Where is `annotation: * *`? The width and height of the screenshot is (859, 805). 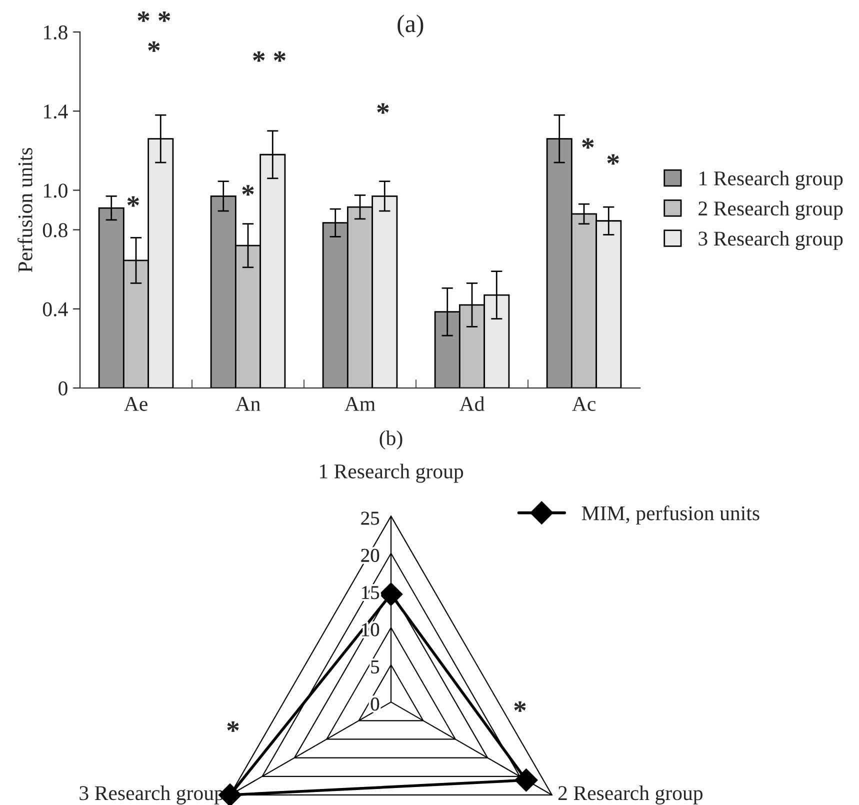
annotation: * * is located at coordinates (269, 56).